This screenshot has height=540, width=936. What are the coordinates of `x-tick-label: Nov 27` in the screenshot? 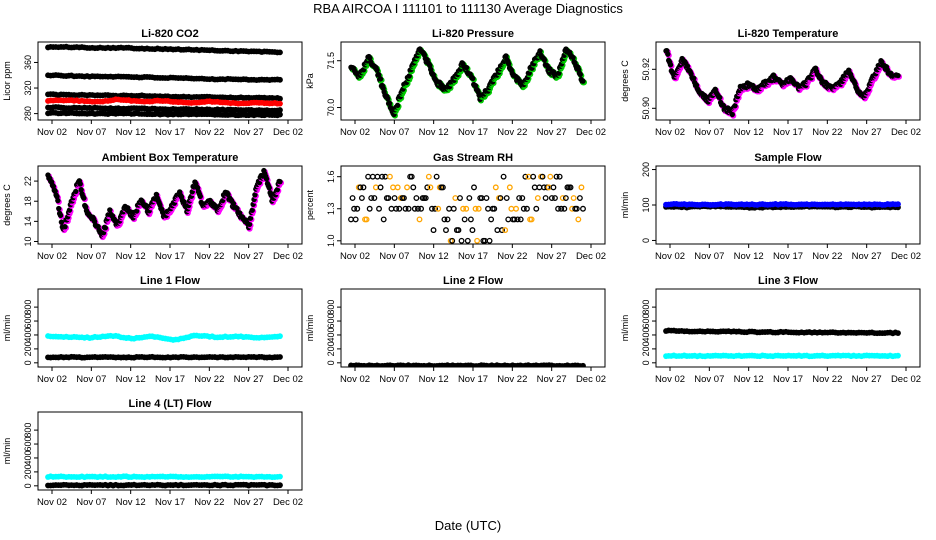 It's located at (867, 379).